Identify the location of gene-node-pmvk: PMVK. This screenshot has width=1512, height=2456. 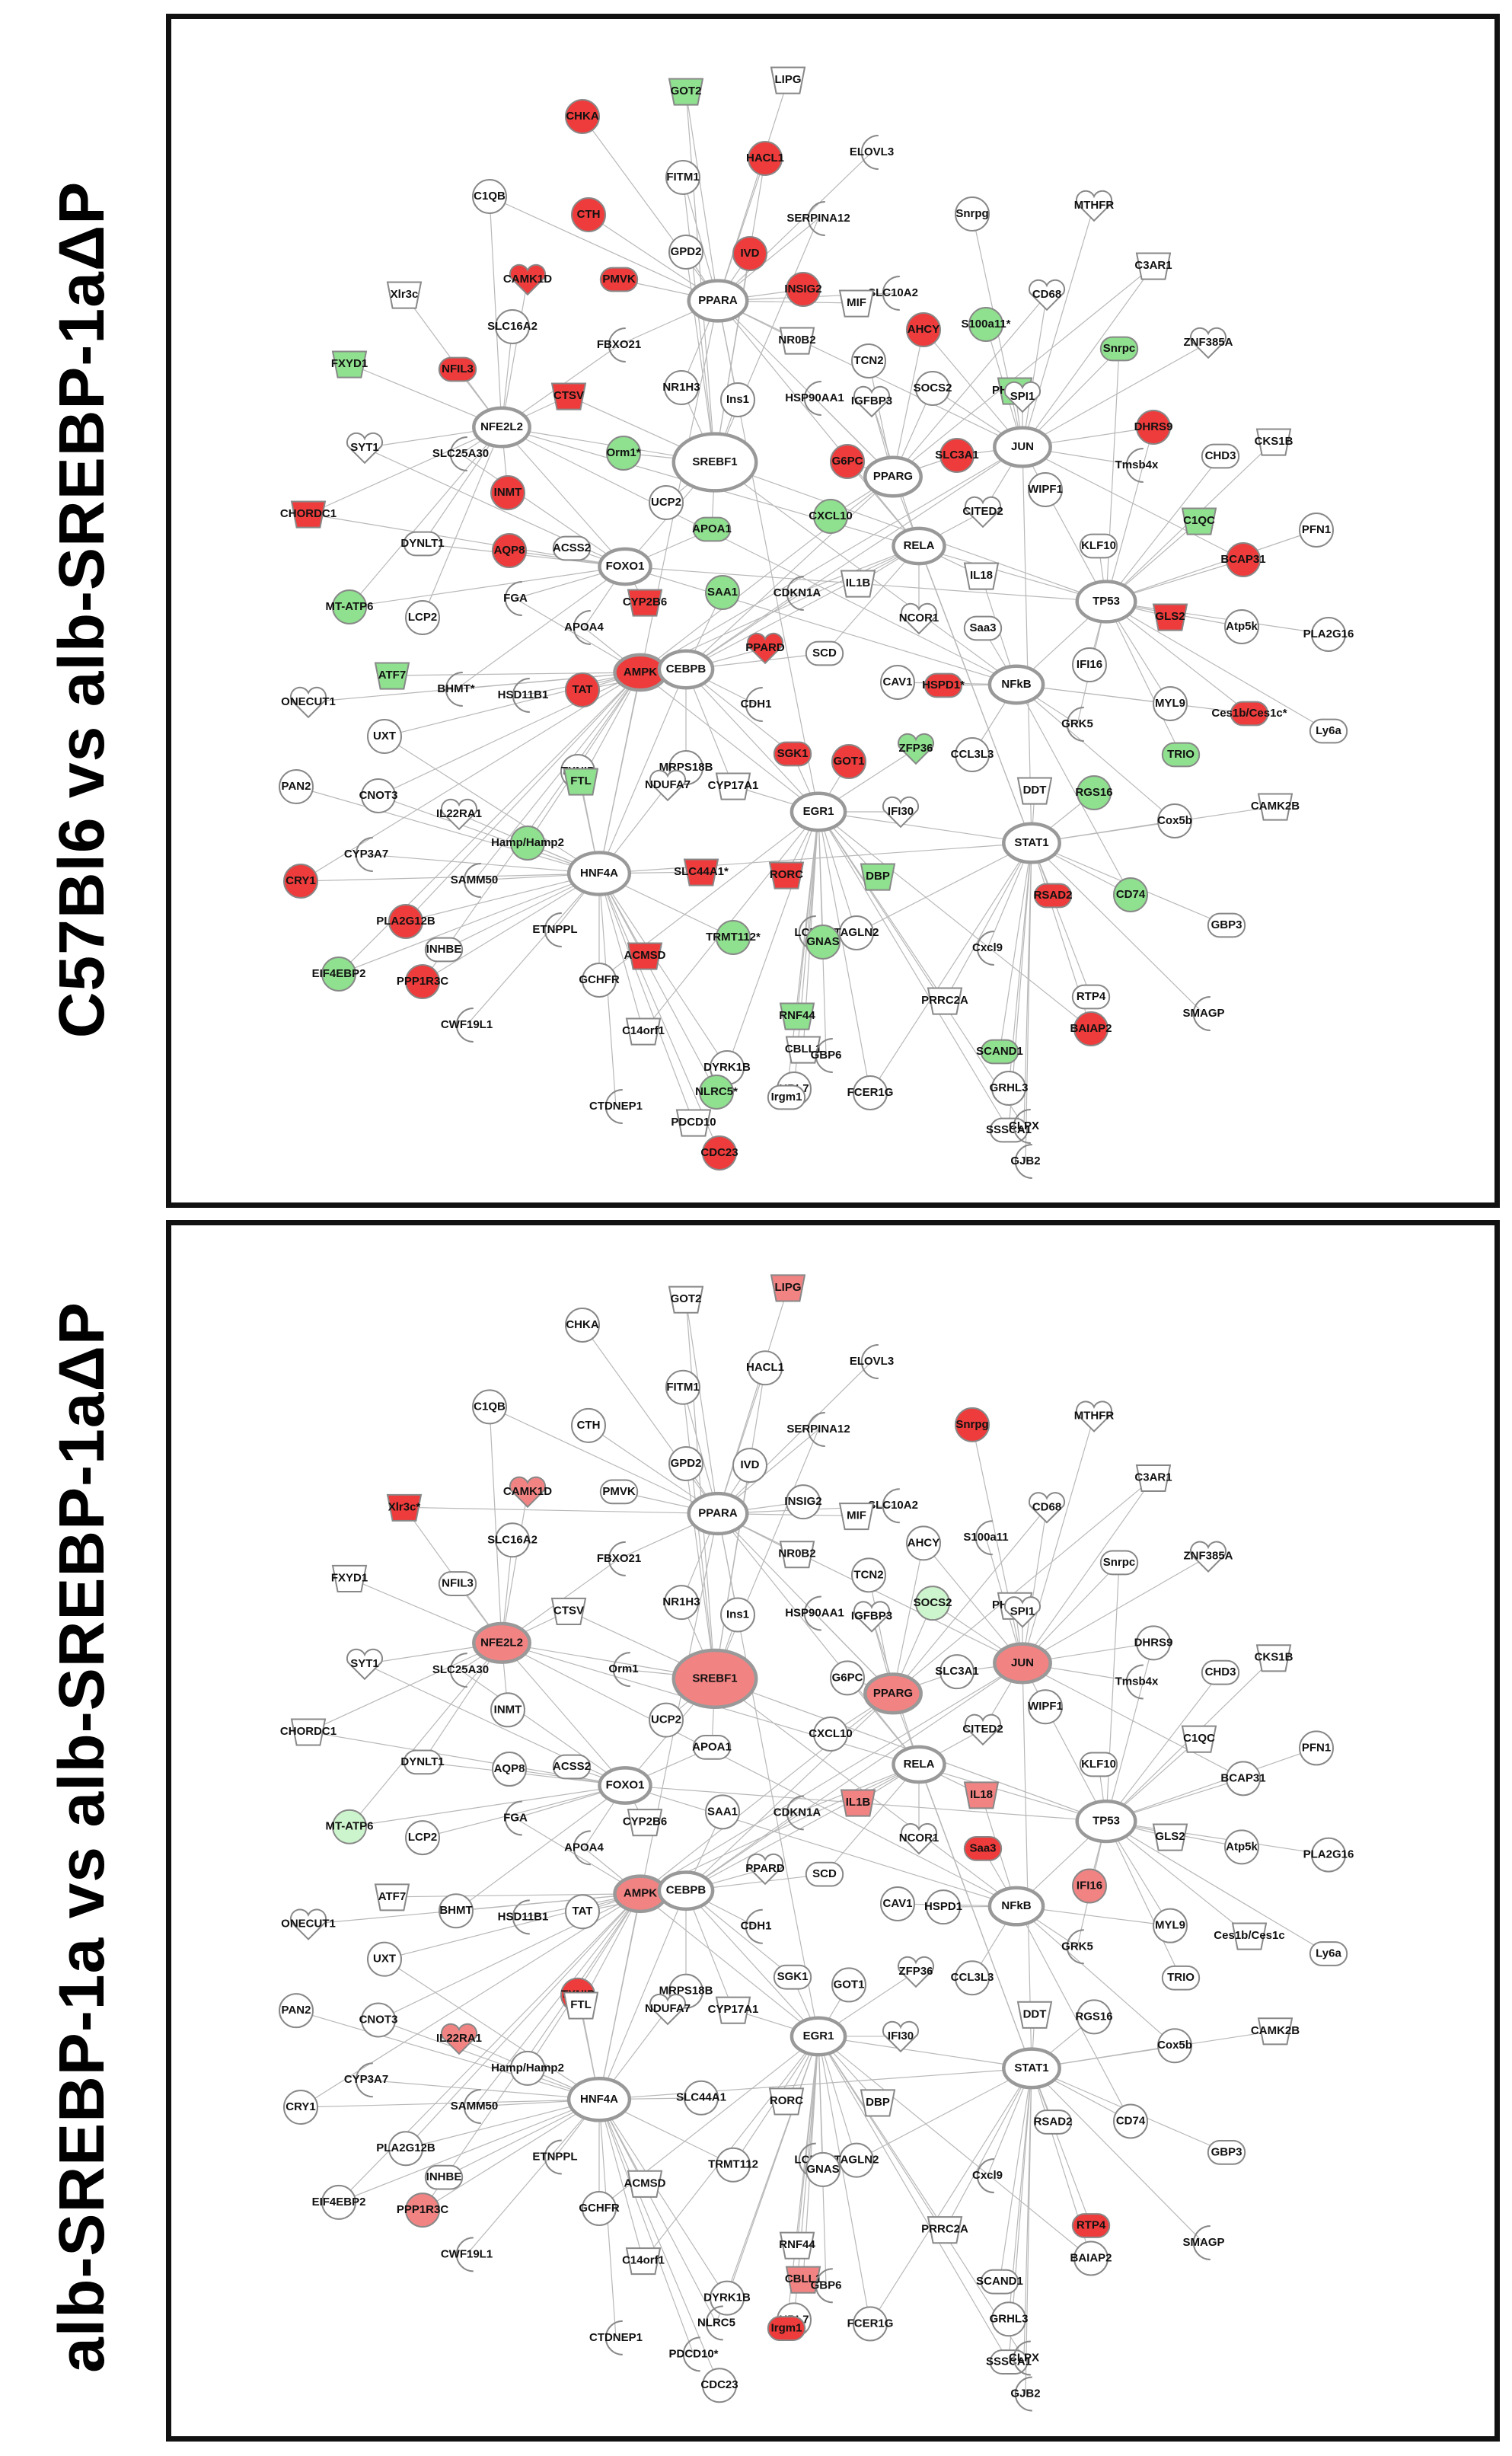
(619, 279).